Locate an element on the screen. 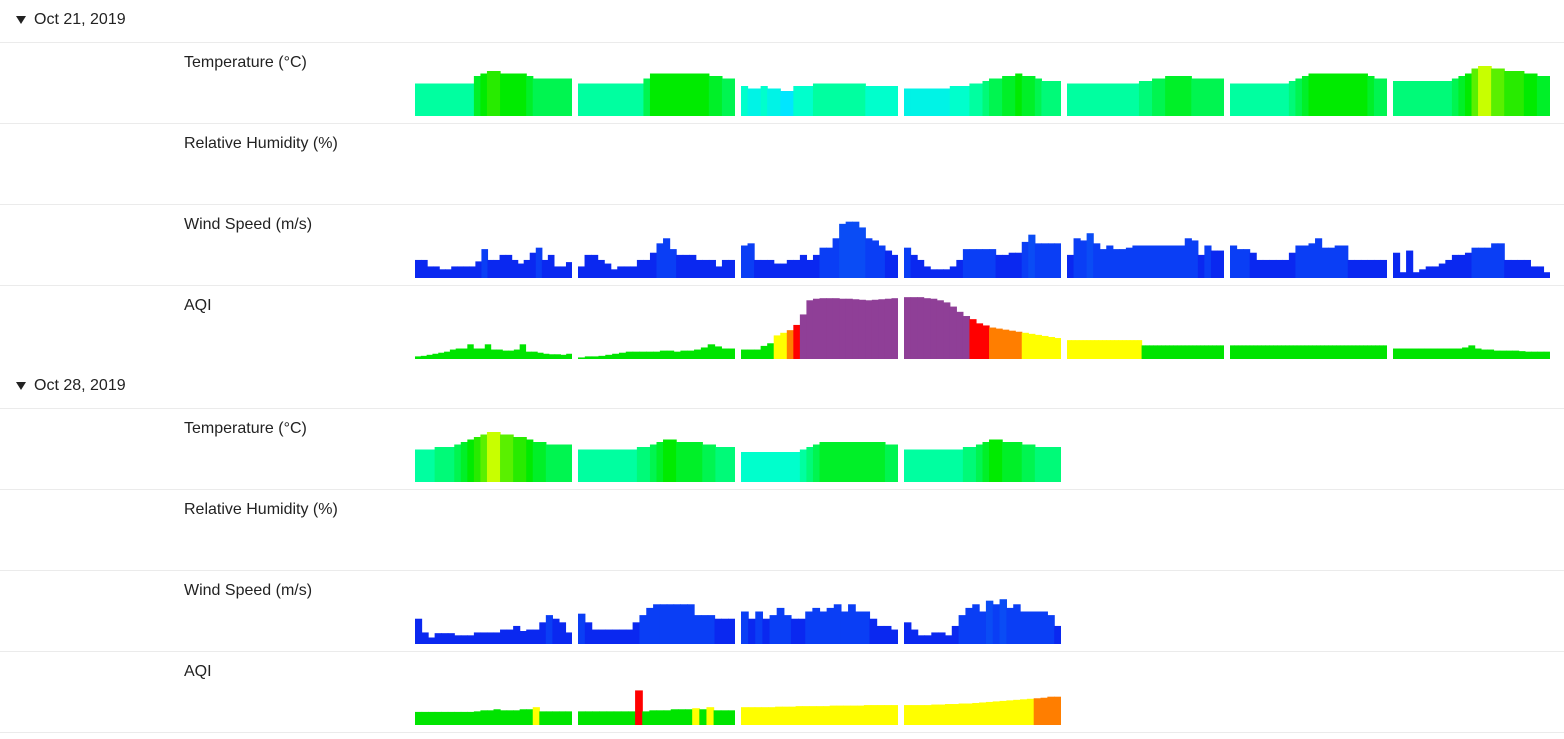 The height and width of the screenshot is (739, 1564). week-header: Oct 21, 2019 is located at coordinates (782, 20).